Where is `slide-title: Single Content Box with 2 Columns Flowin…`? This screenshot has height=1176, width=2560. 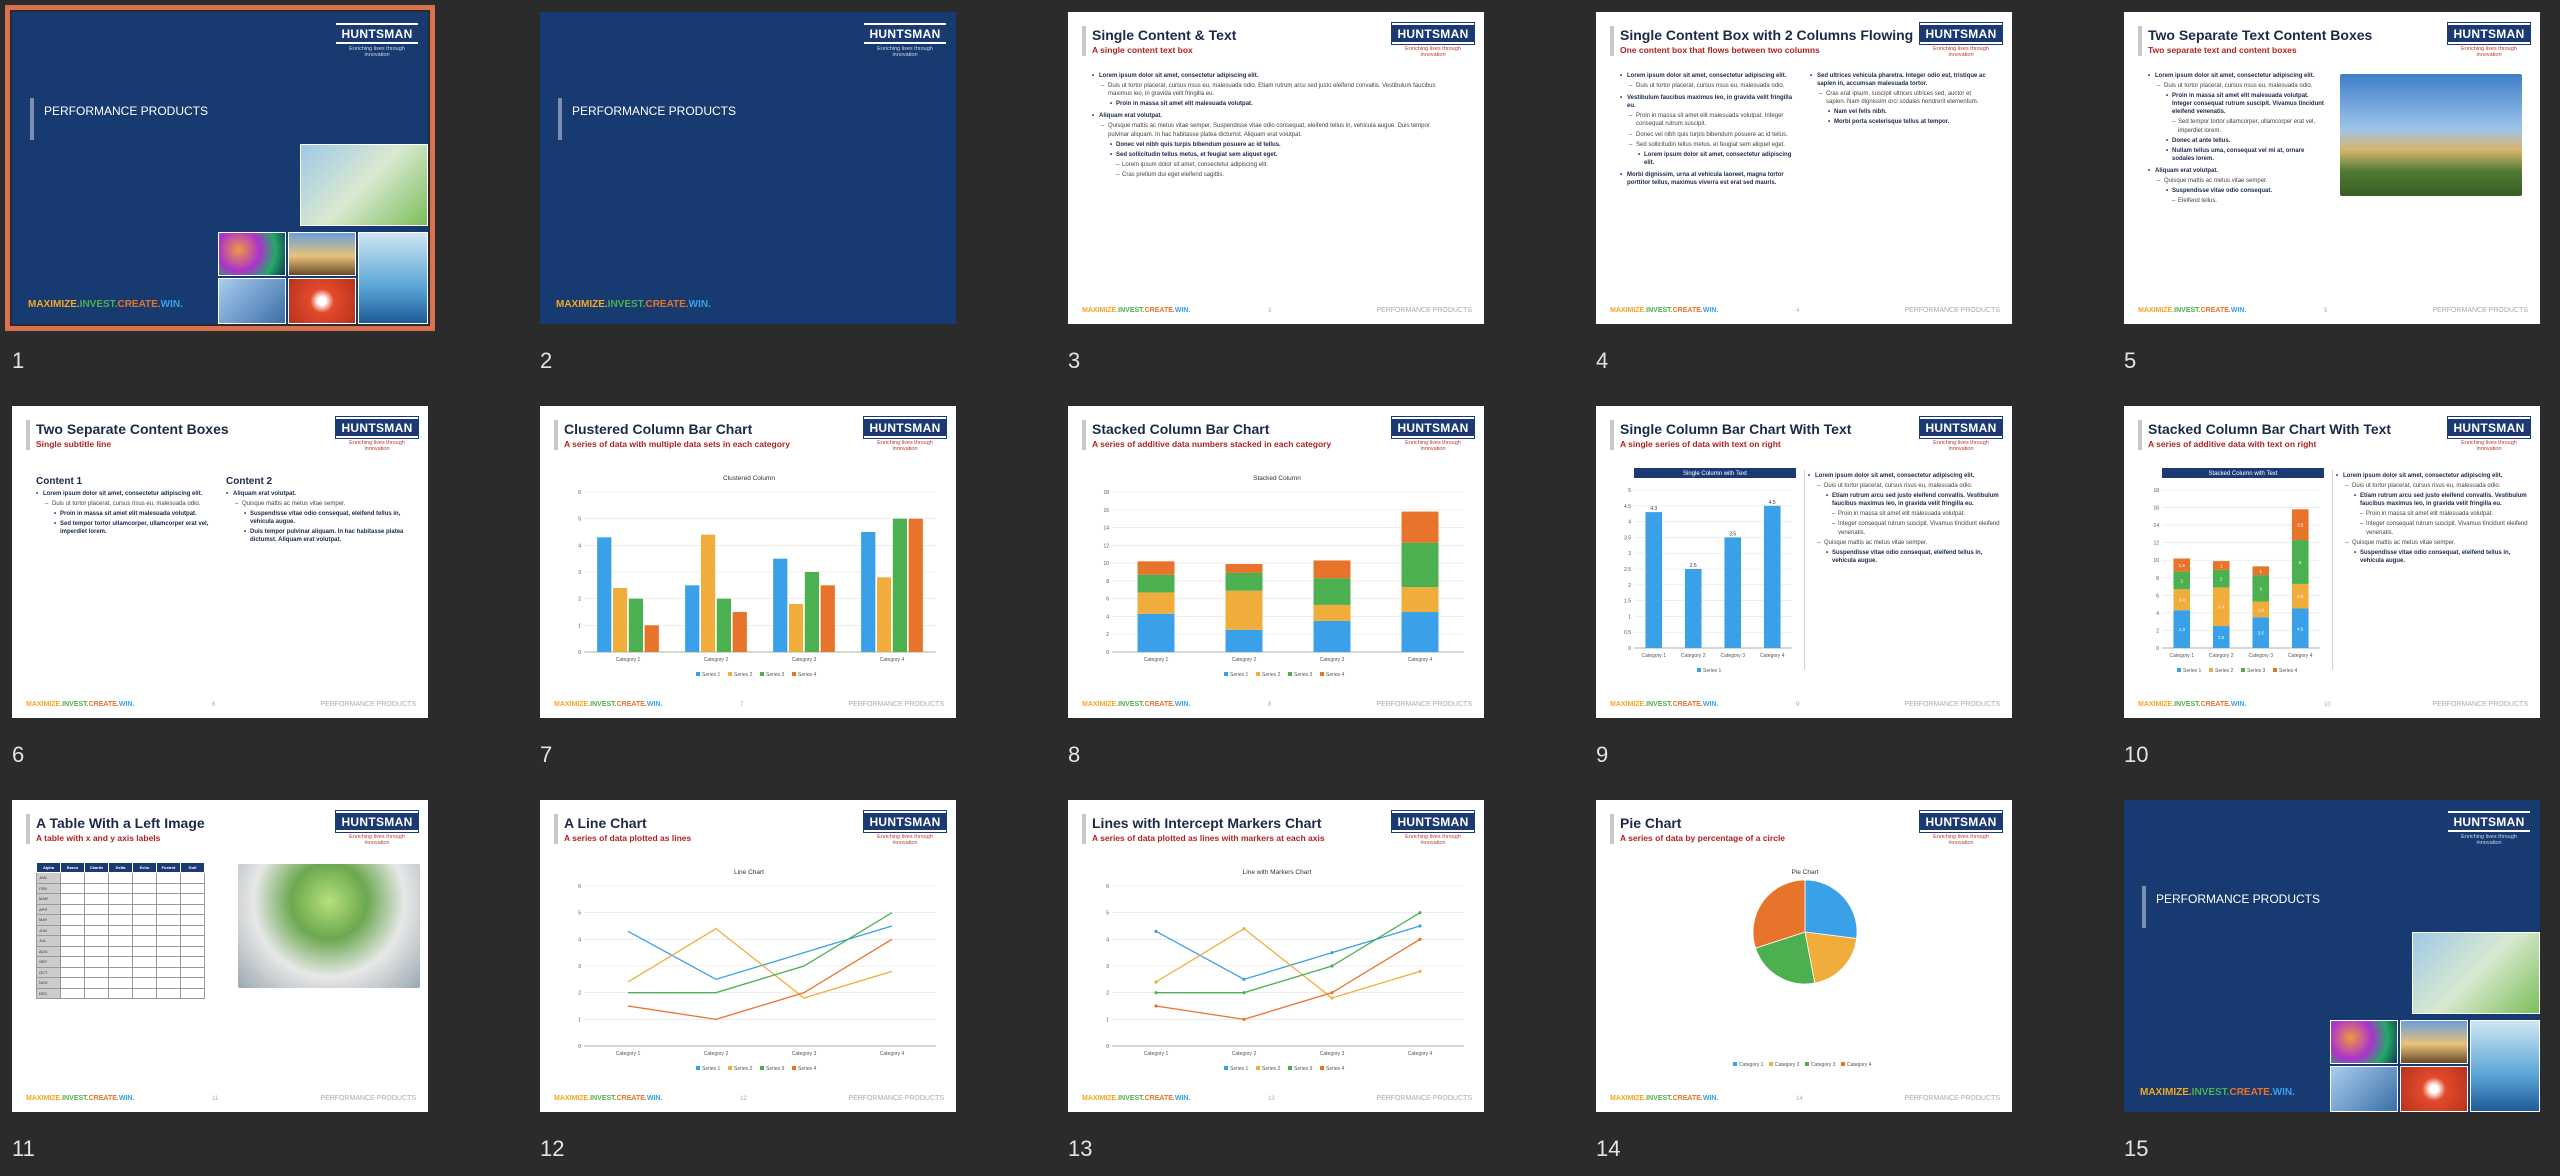 slide-title: Single Content Box with 2 Columns Flowin… is located at coordinates (1767, 35).